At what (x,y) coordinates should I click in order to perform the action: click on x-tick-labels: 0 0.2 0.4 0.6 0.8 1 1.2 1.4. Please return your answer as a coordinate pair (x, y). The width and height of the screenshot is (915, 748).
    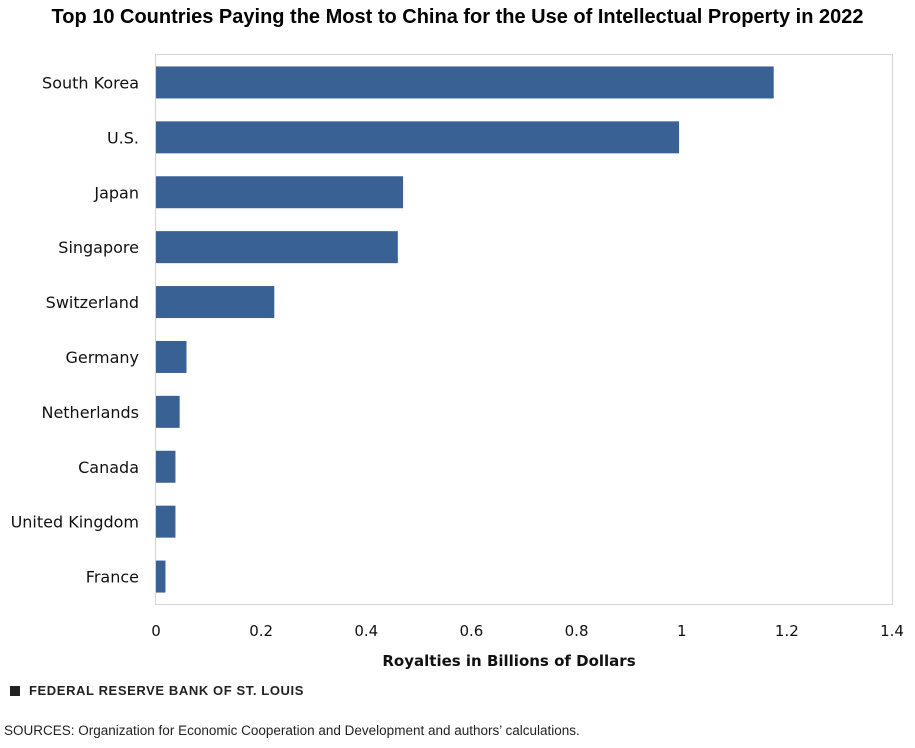
    Looking at the image, I should click on (527, 631).